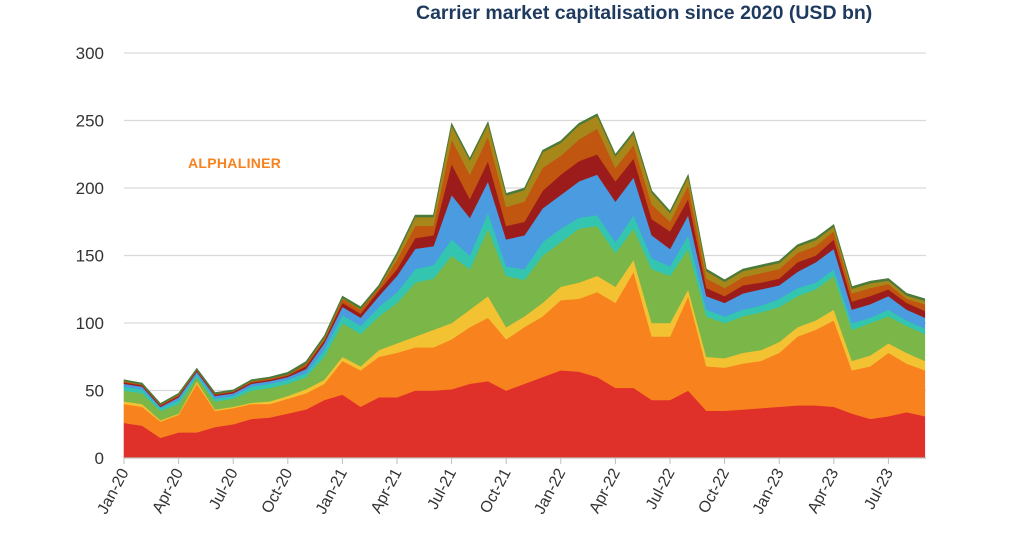  I want to click on x-tick-label: Jan-20, so click(114, 491).